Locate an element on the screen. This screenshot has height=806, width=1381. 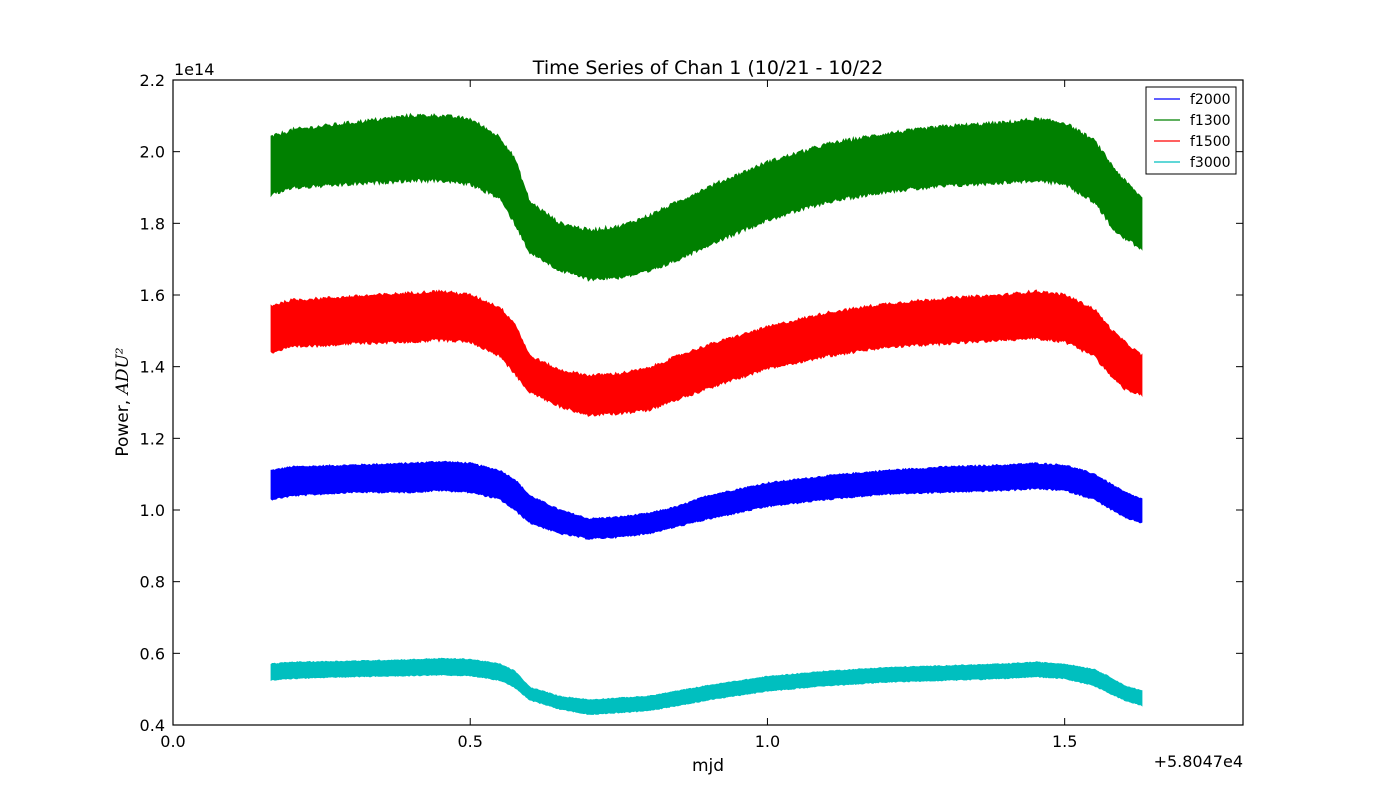
series-f2000 is located at coordinates (706, 500).